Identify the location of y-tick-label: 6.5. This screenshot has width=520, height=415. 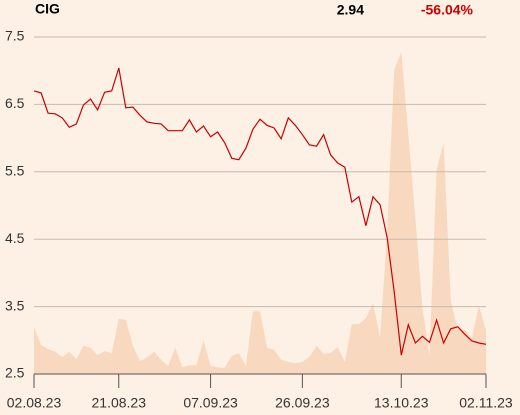
(15, 103).